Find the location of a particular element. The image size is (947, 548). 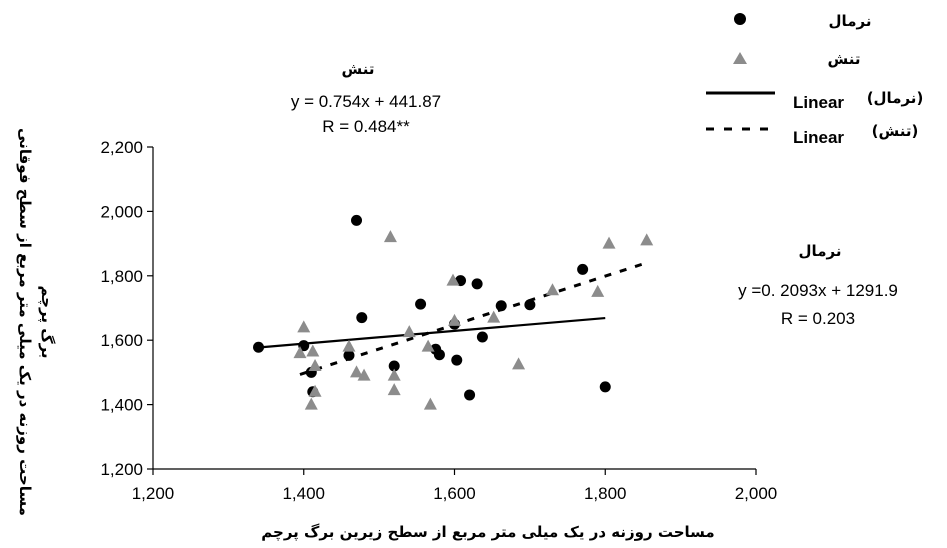

y-tick-label: 2,000 is located at coordinates (121, 211).